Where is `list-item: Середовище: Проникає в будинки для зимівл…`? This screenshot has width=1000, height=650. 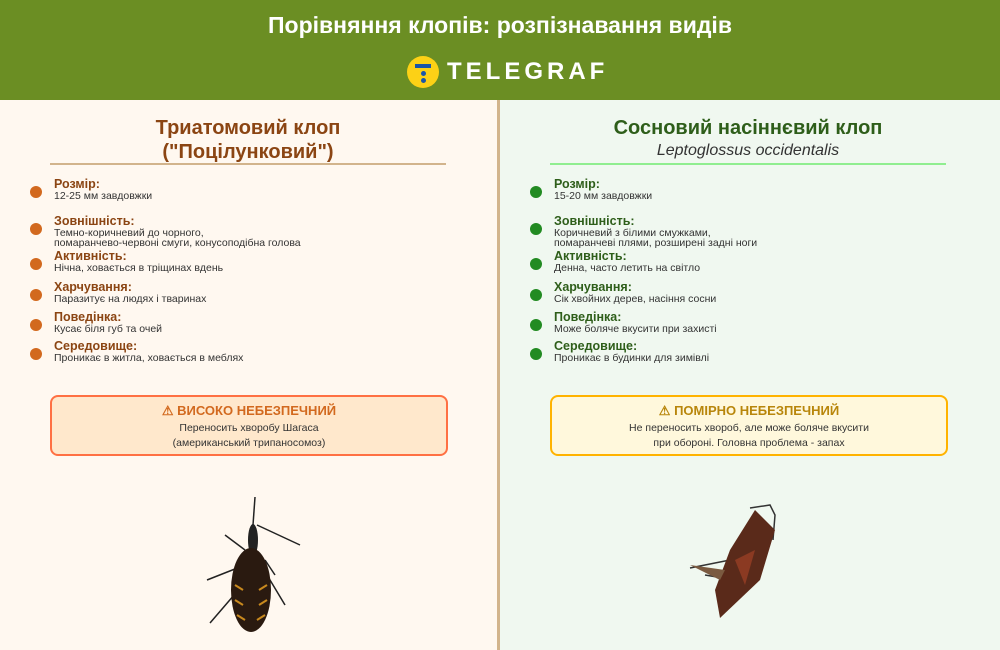
list-item: Середовище: Проникає в будинки для зимівл… is located at coordinates (750, 352).